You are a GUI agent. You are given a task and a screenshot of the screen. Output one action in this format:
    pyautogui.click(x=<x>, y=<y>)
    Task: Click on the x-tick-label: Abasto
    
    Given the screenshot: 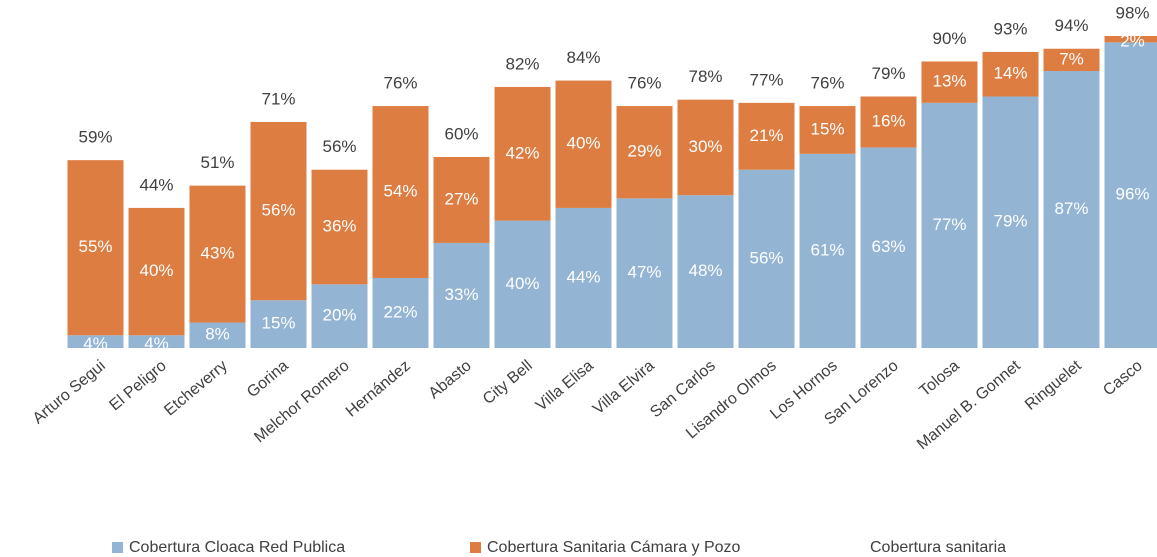 What is the action you would take?
    pyautogui.click(x=450, y=379)
    